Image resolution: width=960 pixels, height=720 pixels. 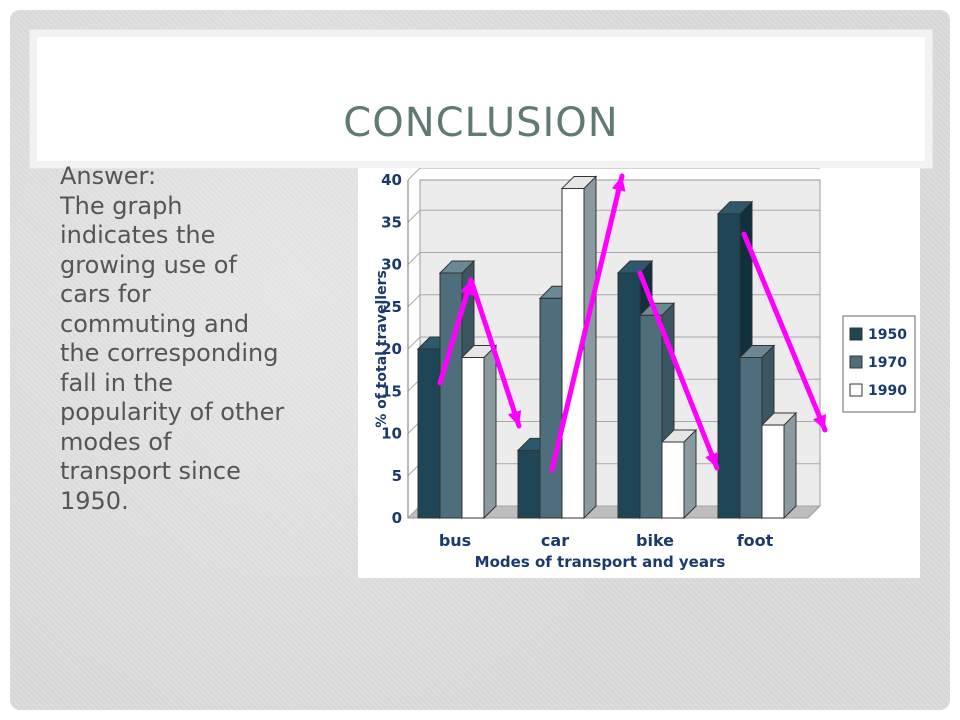 I want to click on body-line: 1950., so click(x=94, y=500).